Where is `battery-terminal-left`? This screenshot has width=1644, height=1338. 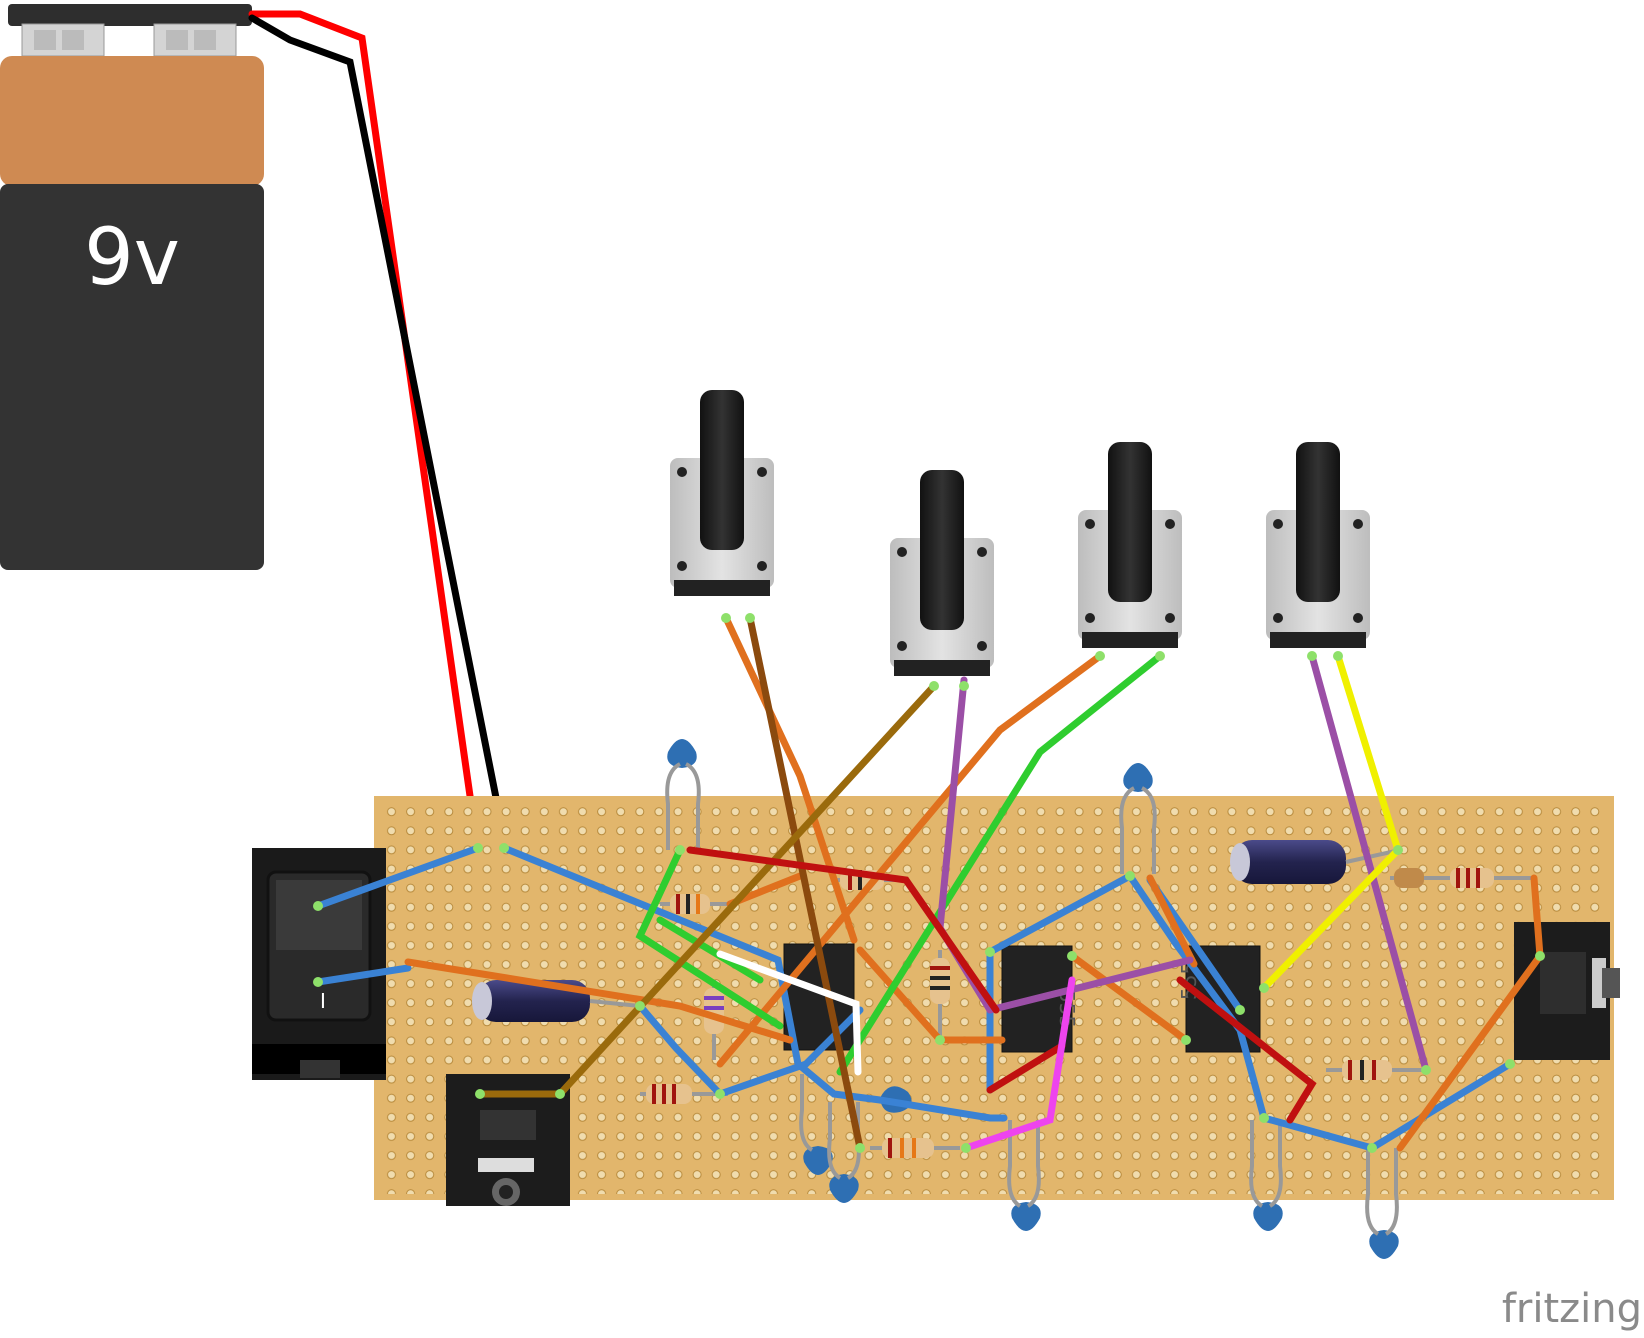 battery-terminal-left is located at coordinates (63, 40).